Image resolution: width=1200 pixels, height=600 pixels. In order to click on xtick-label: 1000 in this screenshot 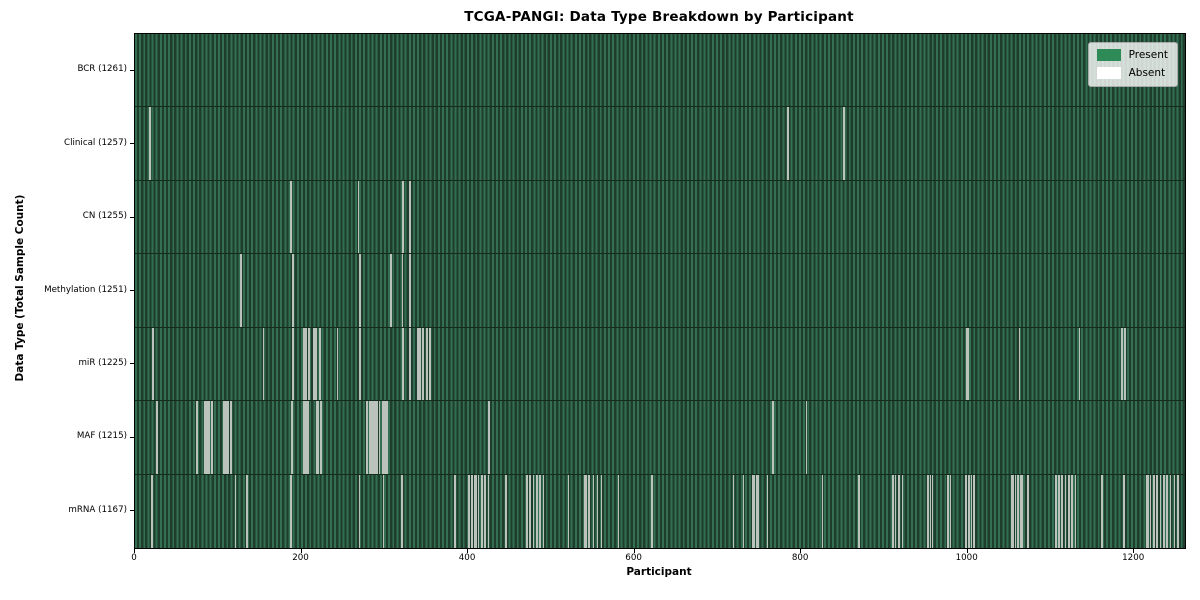, I will do `click(966, 558)`.